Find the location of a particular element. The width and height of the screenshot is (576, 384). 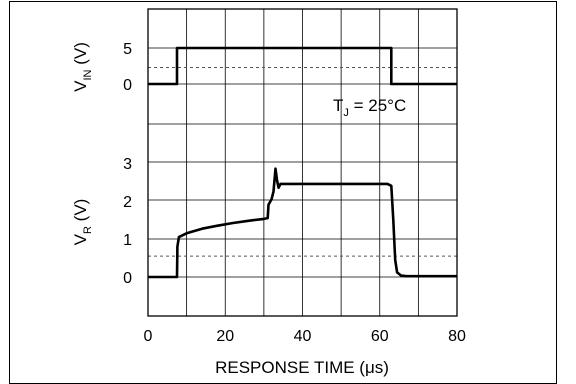

x-tick-label: 80 is located at coordinates (457, 336).